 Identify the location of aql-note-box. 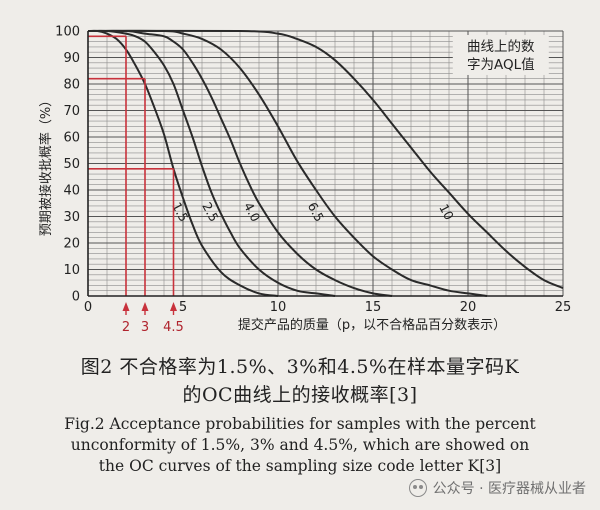
(500, 54).